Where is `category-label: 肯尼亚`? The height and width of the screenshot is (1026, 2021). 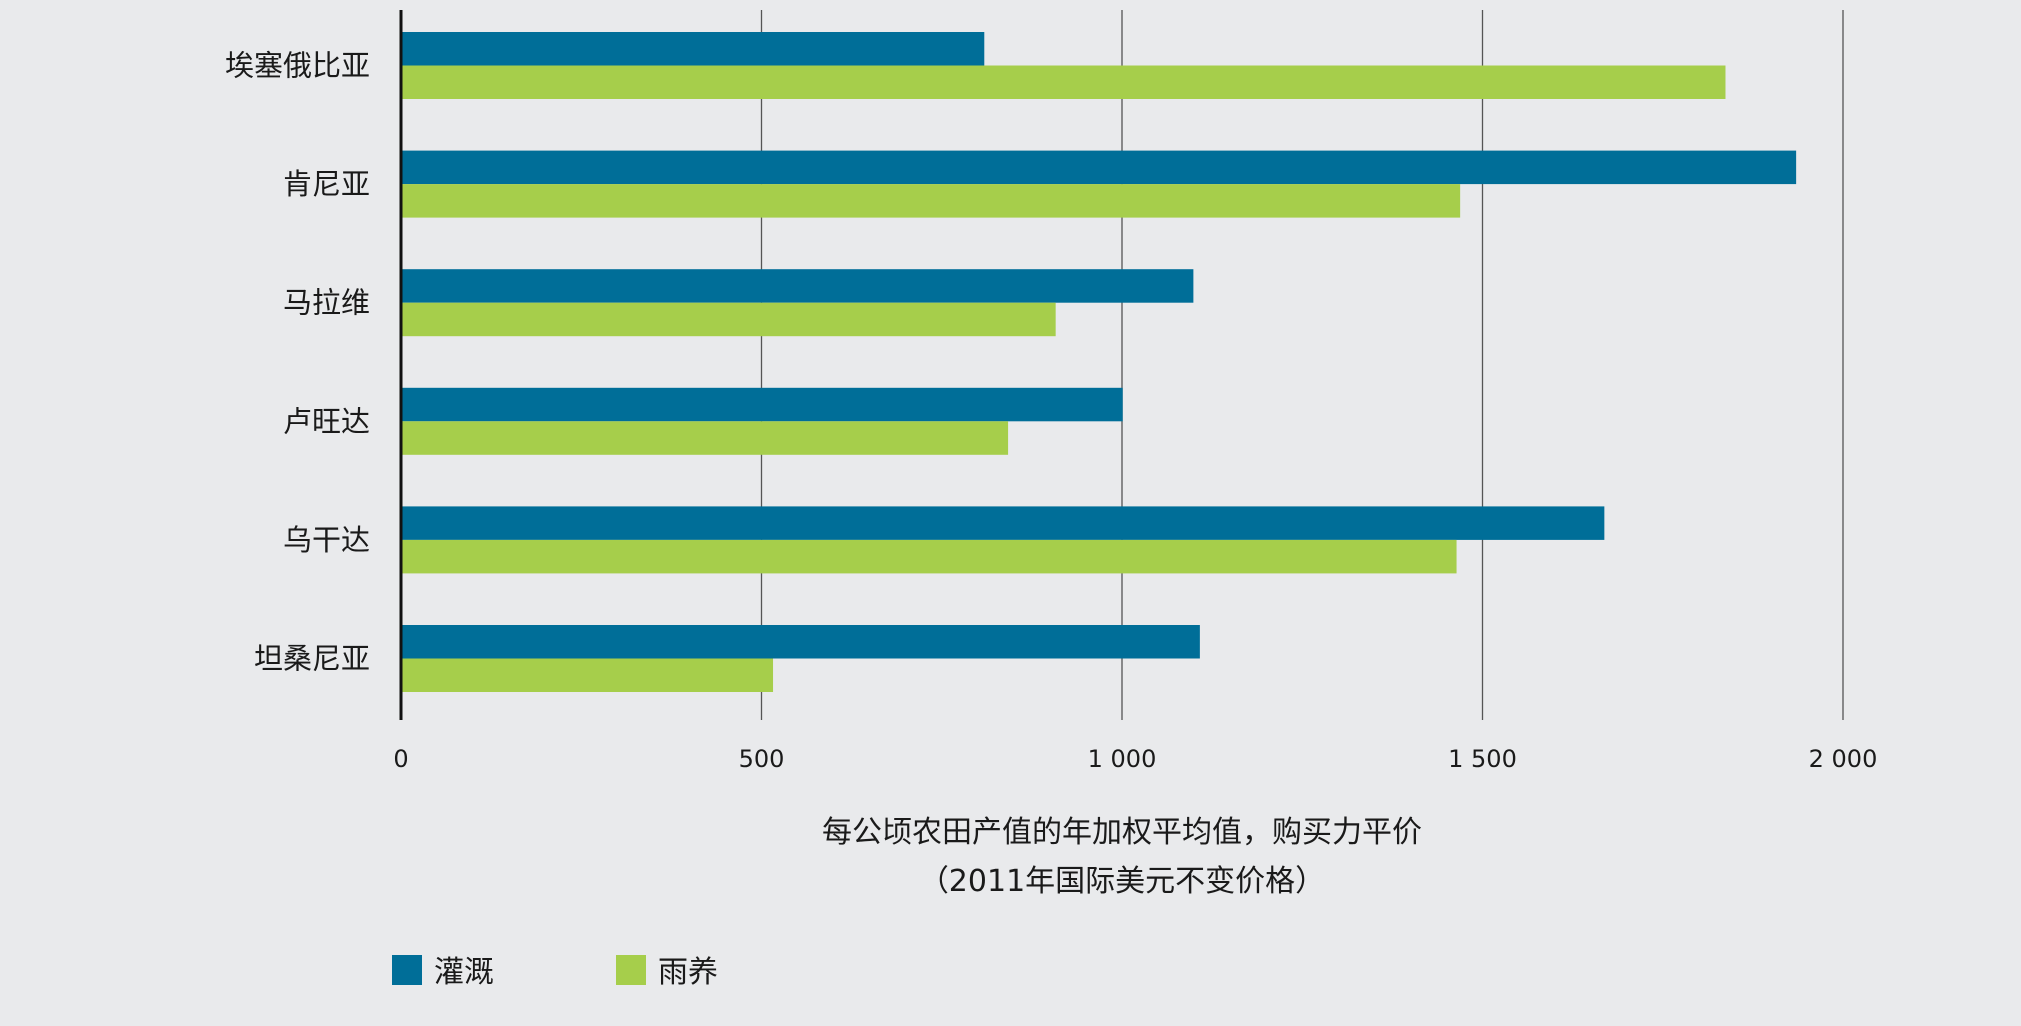 category-label: 肯尼亚 is located at coordinates (326, 184).